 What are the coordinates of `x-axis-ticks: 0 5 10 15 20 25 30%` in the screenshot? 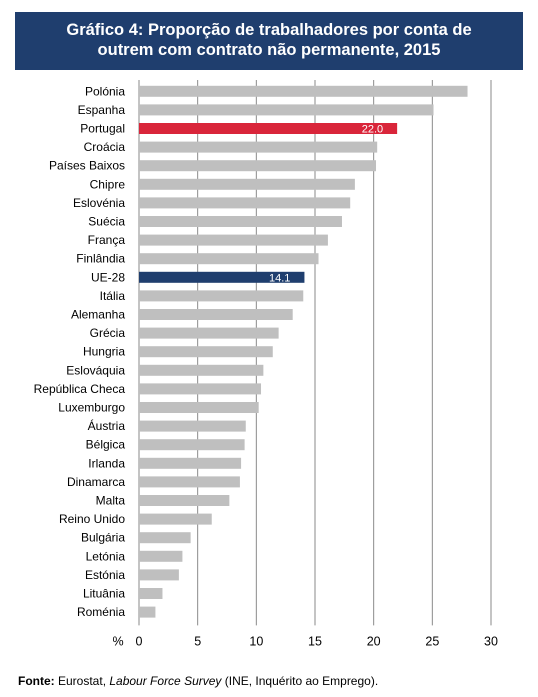 It's located at (305, 641).